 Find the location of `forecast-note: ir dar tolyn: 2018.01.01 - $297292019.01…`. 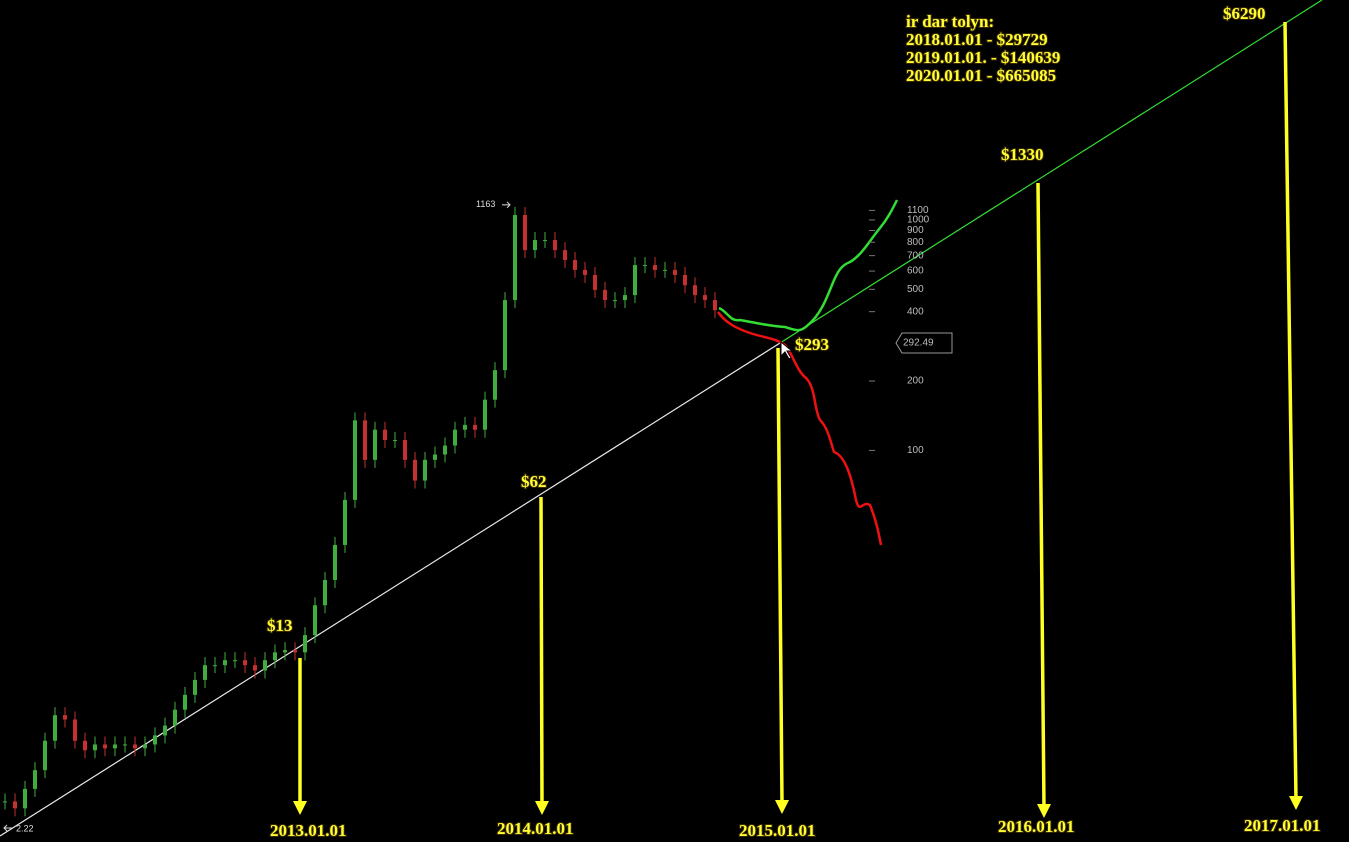

forecast-note: ir dar tolyn: 2018.01.01 - $297292019.01… is located at coordinates (983, 48).